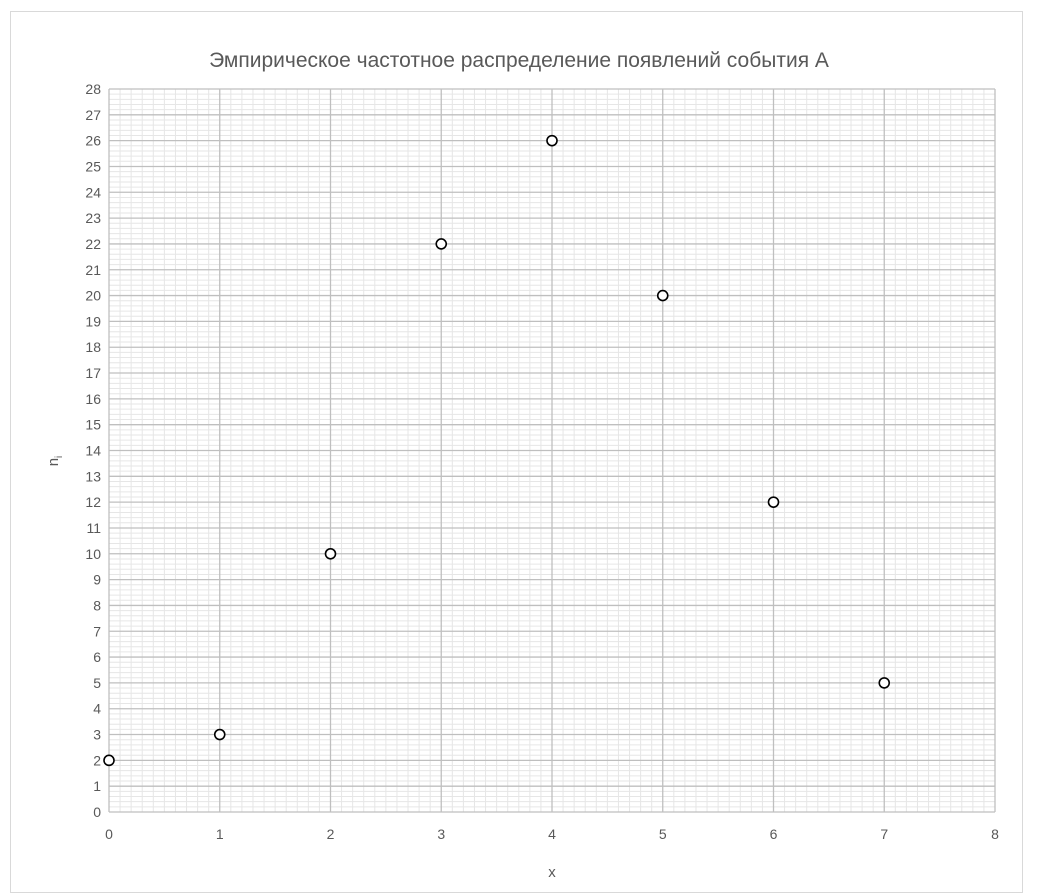  I want to click on y-tick-label: 21, so click(93, 270).